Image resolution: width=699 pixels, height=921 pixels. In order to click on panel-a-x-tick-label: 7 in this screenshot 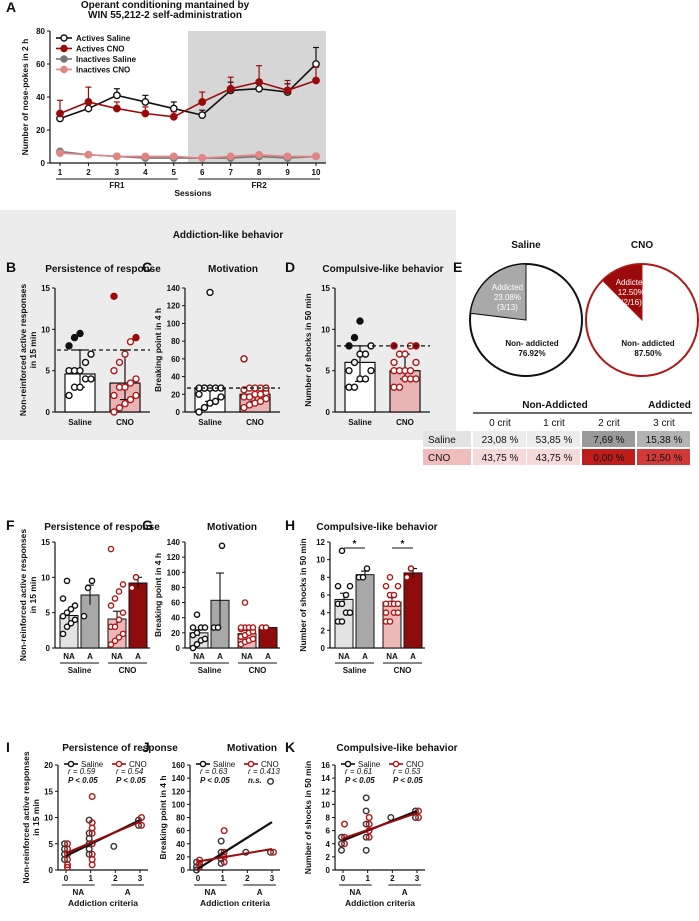, I will do `click(230, 172)`.